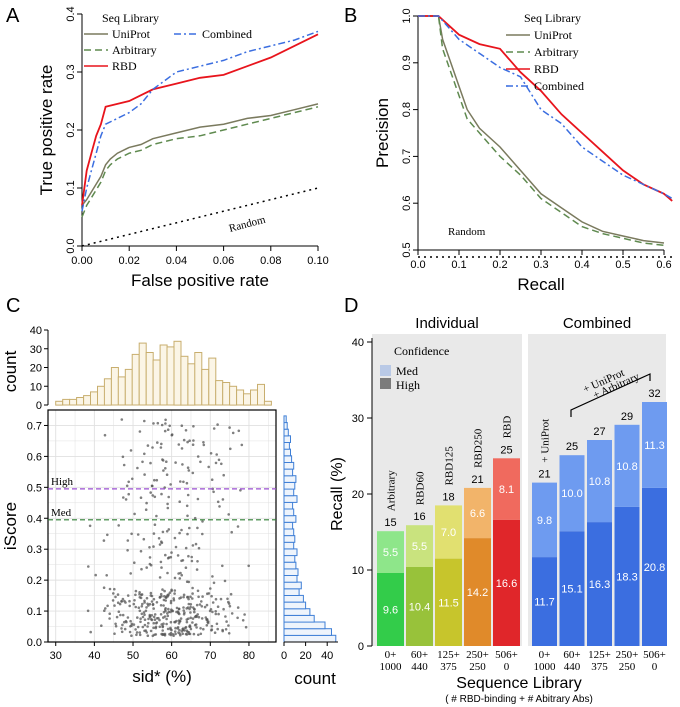  I want to click on bar-med-value: 9.8, so click(544, 521).